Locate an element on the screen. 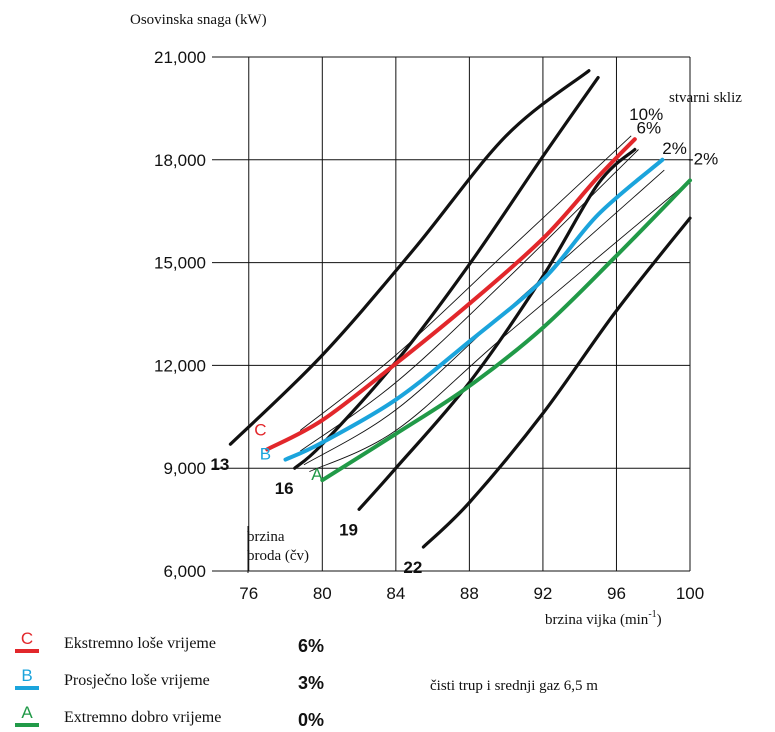 The image size is (775, 732). slip-line-label: -2% is located at coordinates (703, 158).